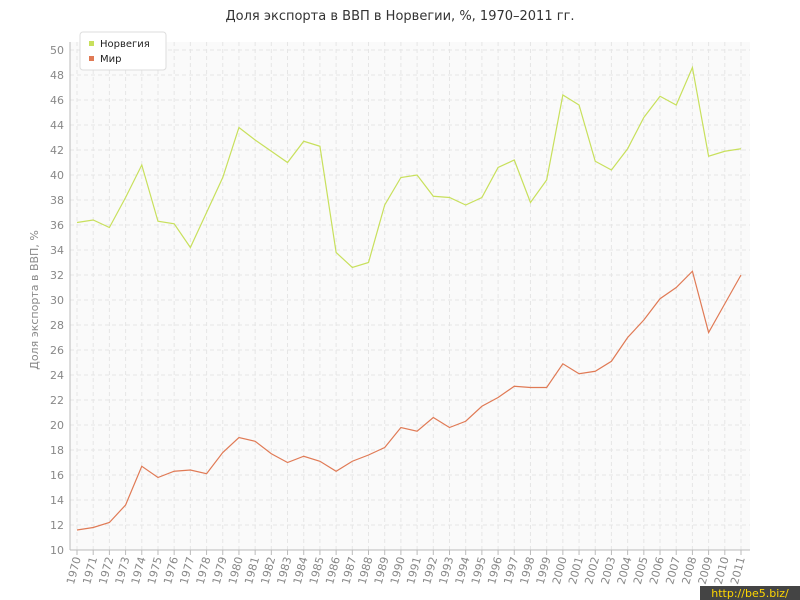 Image resolution: width=800 pixels, height=600 pixels. What do you see at coordinates (57, 175) in the screenshot?
I see `y-tick-label: 40` at bounding box center [57, 175].